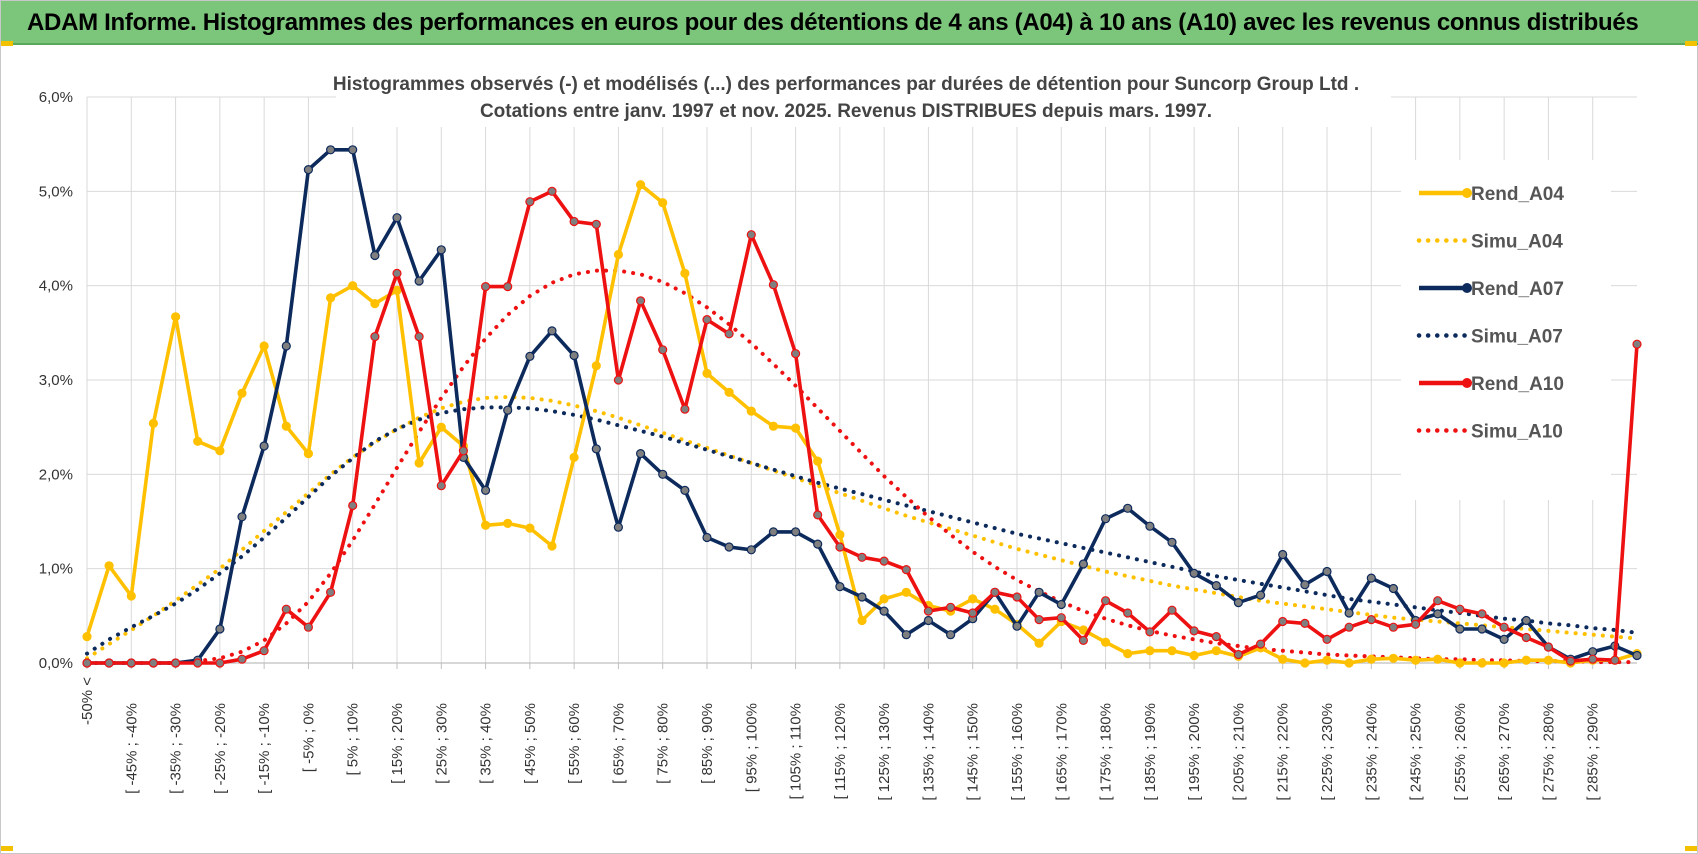 The image size is (1698, 854). I want to click on y-tick-label: 2,0%, so click(56, 474).